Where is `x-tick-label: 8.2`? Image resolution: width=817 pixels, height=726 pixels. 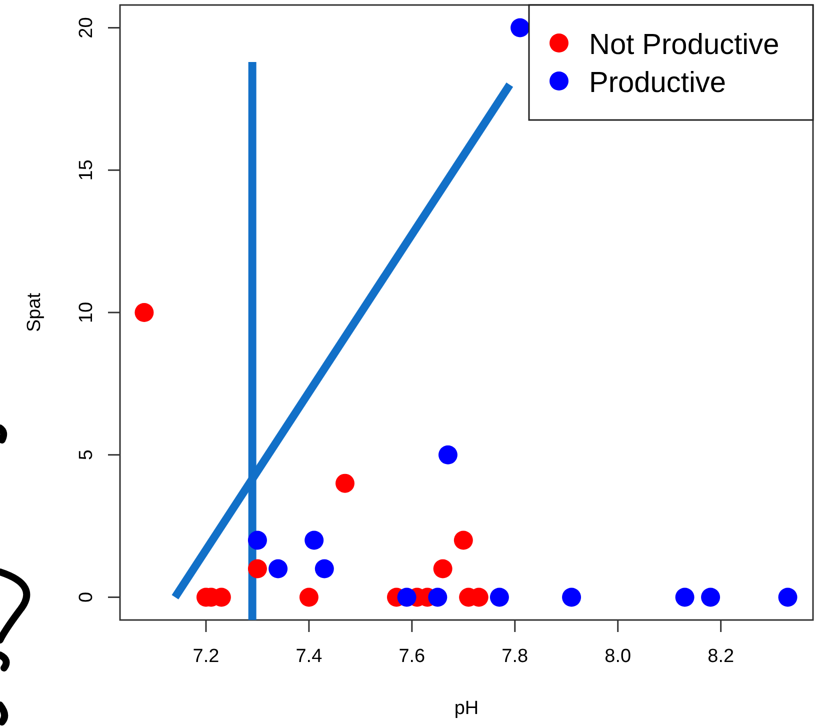
x-tick-label: 8.2 is located at coordinates (721, 656).